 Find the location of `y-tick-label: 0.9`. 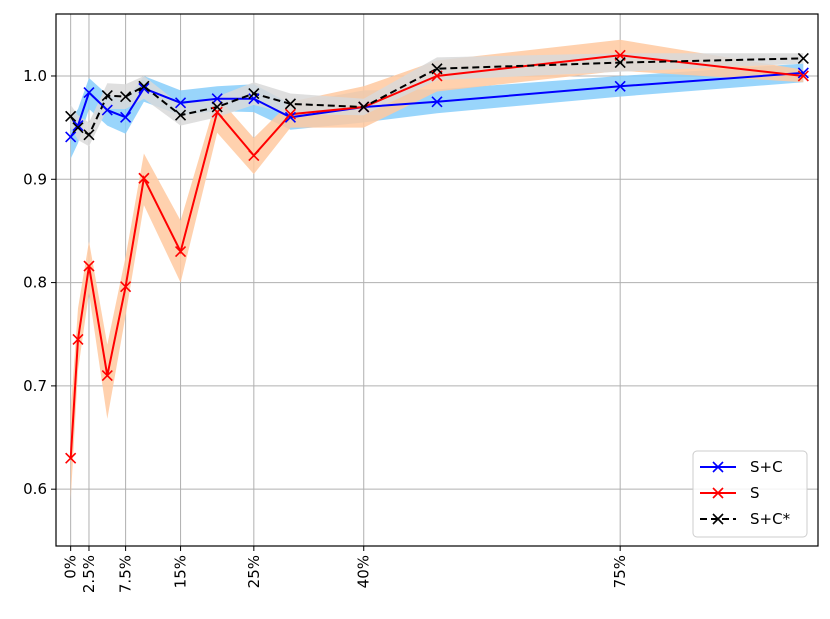

y-tick-label: 0.9 is located at coordinates (35, 179).